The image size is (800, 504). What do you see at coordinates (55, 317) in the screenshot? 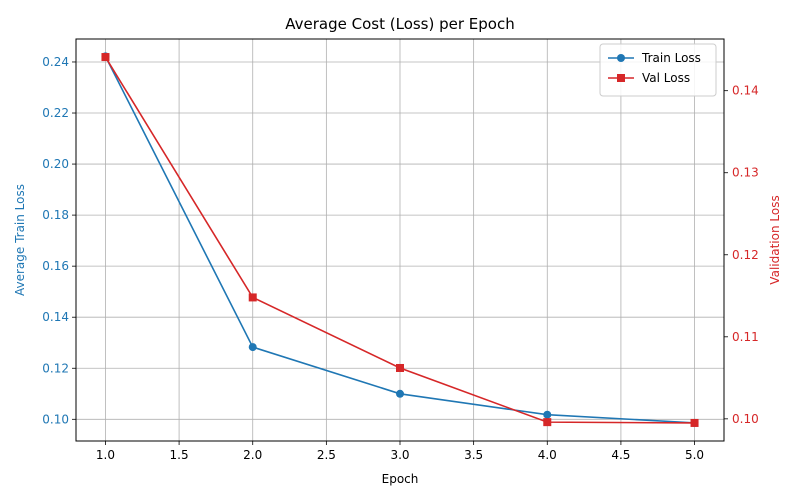
I see `y-left-tick-label: 0.14` at bounding box center [55, 317].